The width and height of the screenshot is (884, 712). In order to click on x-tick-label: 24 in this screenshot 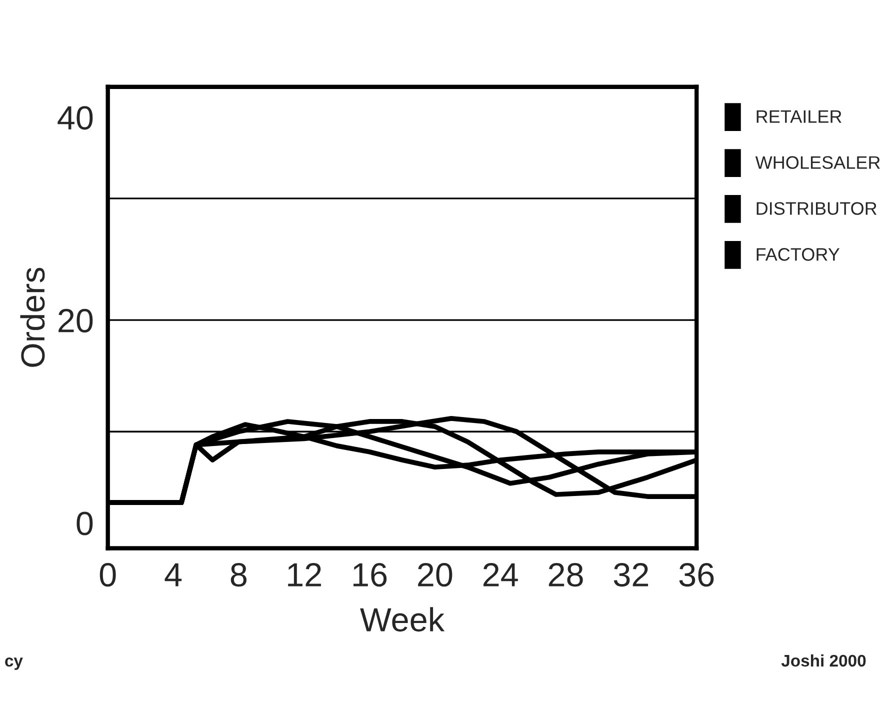, I will do `click(500, 574)`.